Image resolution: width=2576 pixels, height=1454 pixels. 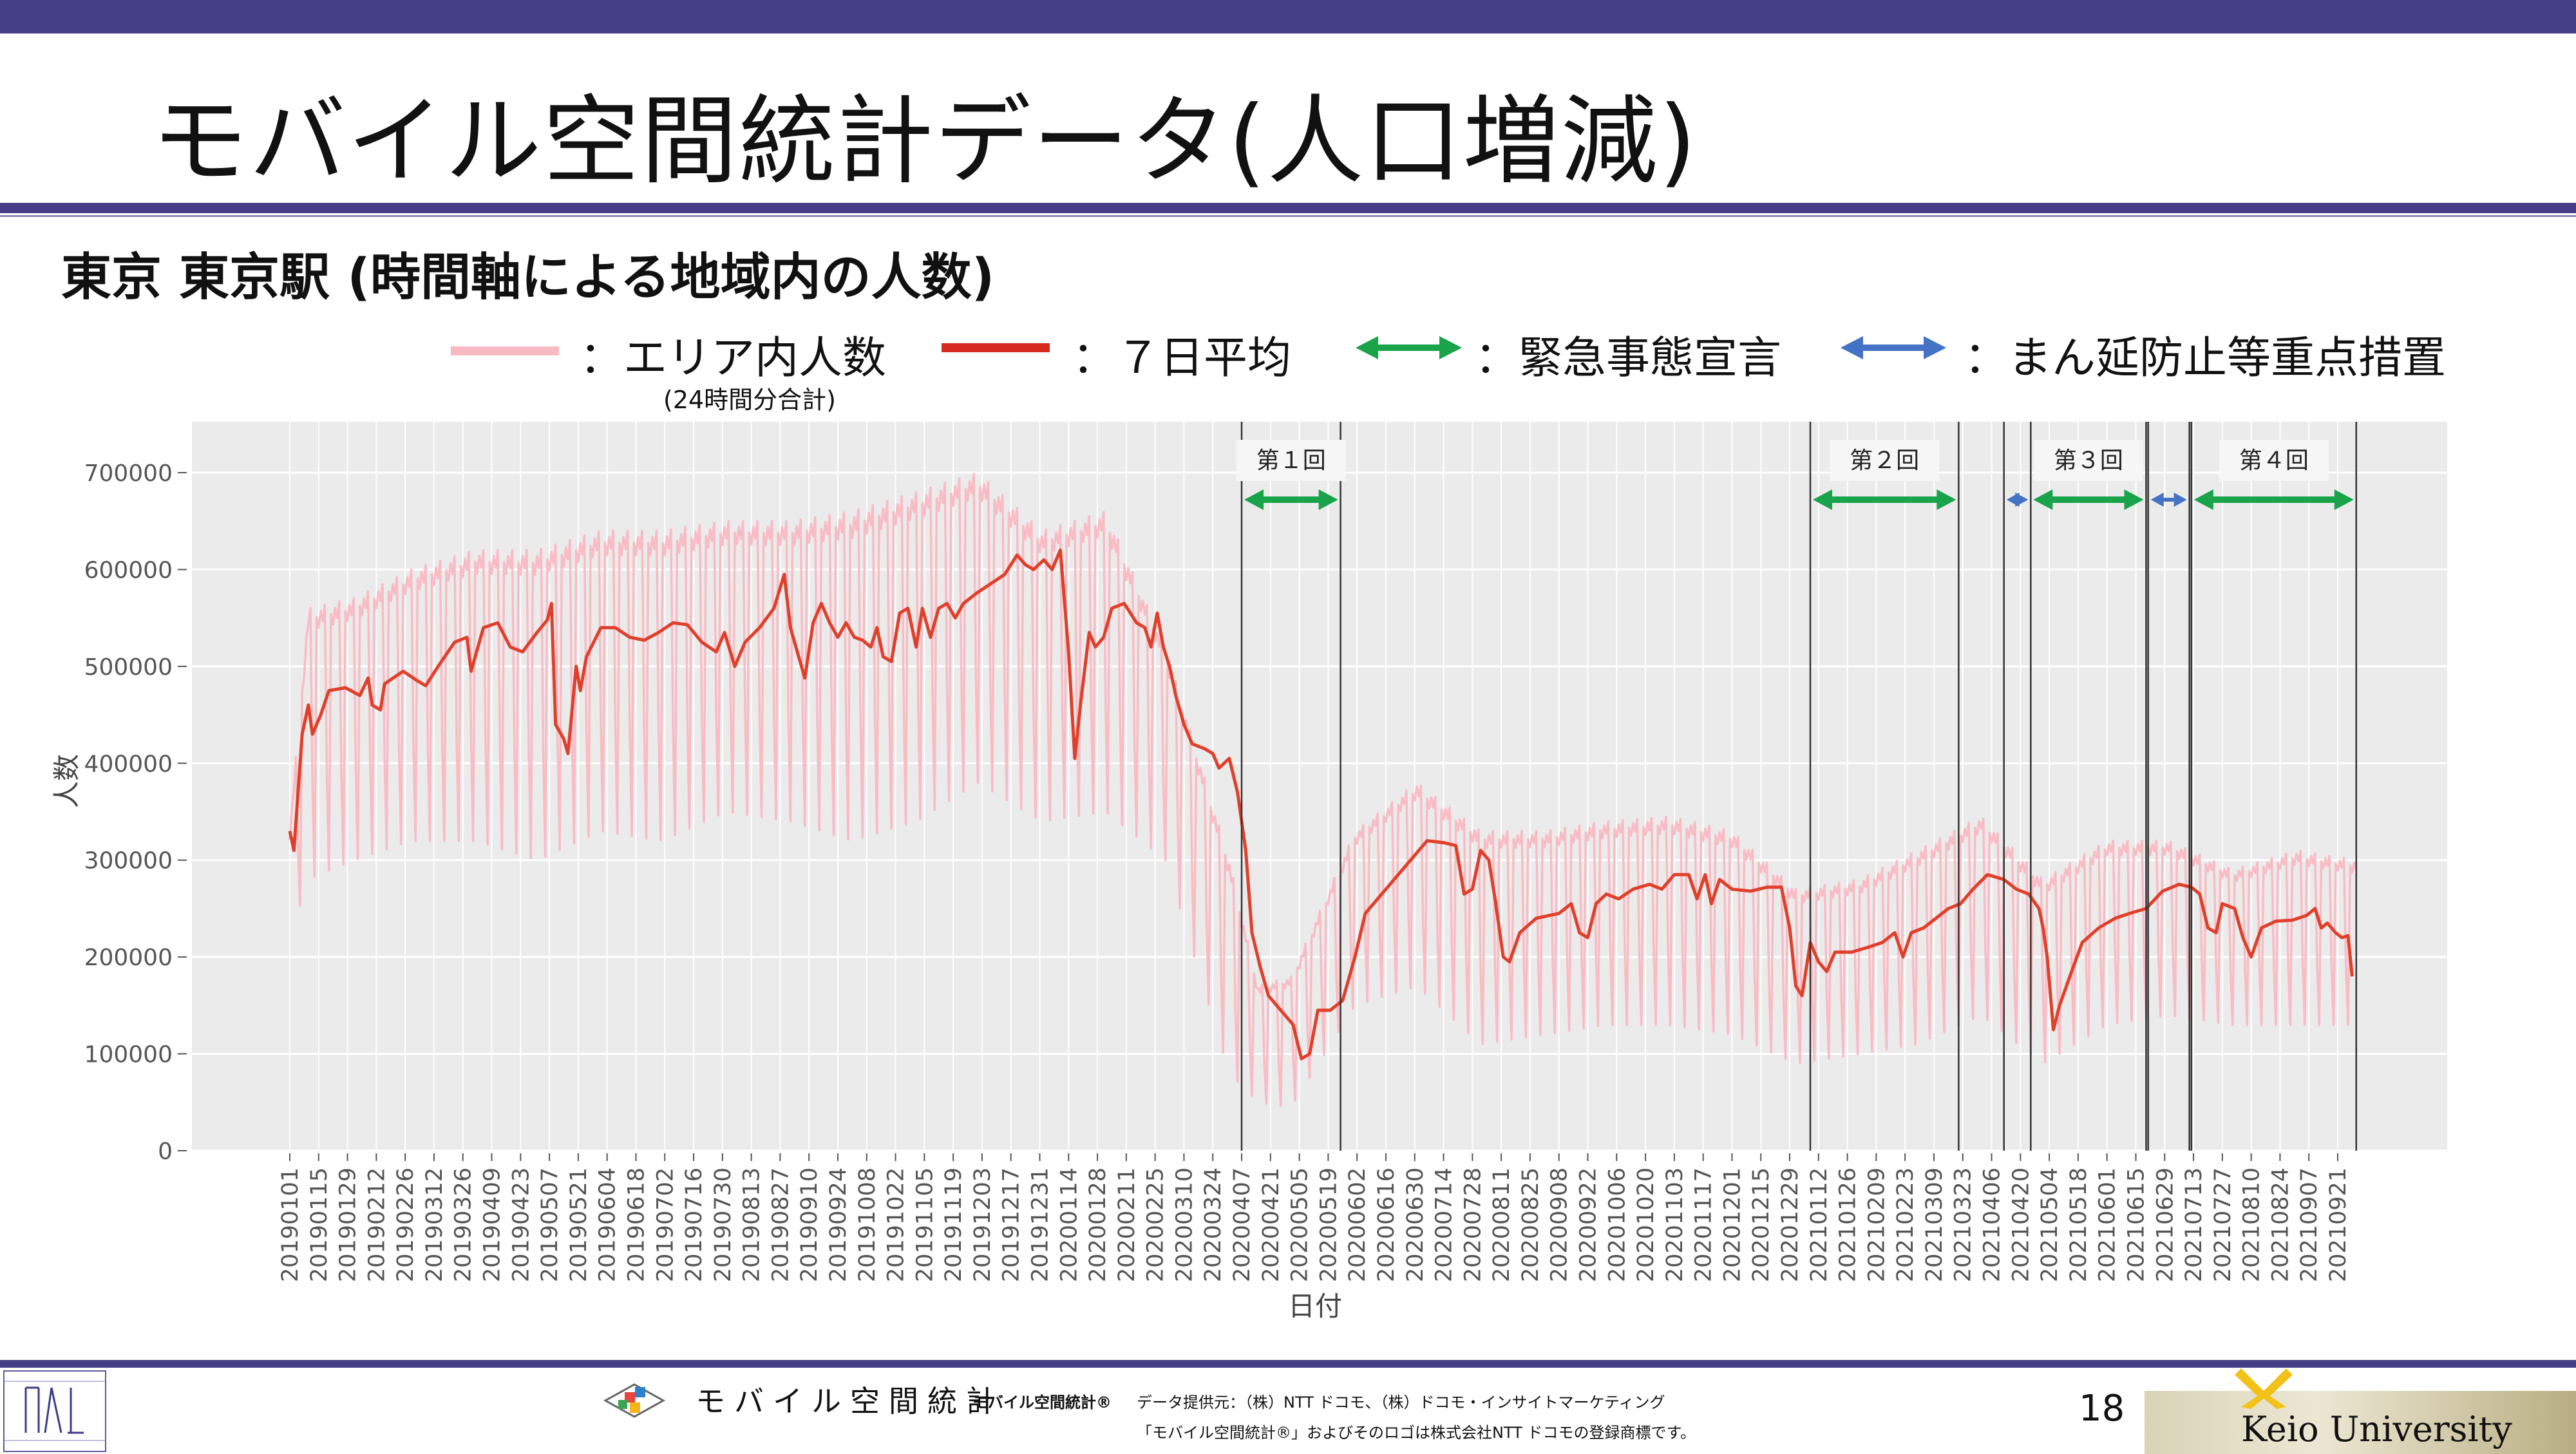 I want to click on legend-emergency-arrow, so click(x=1409, y=347).